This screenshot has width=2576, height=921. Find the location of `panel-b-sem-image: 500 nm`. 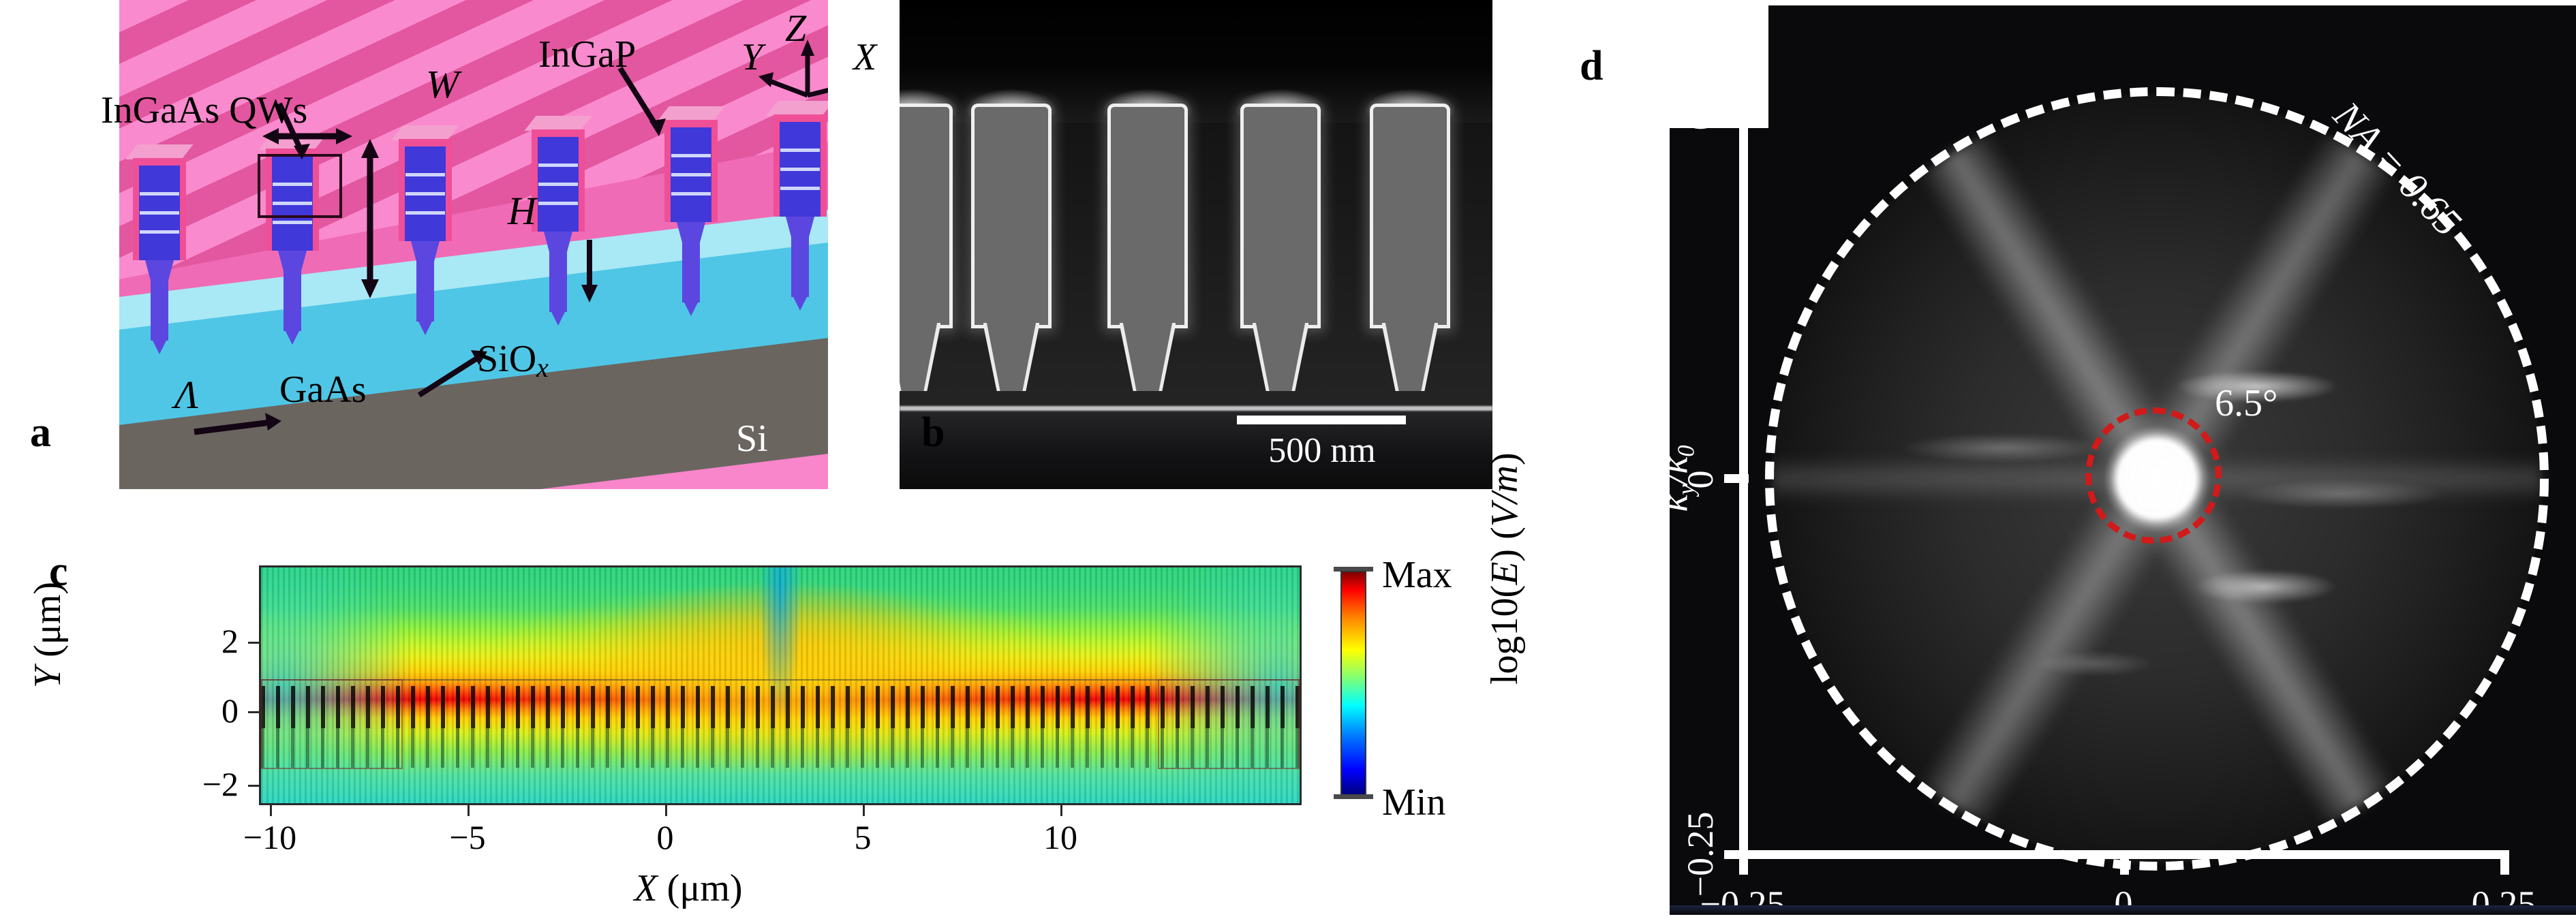

panel-b-sem-image: 500 nm is located at coordinates (1196, 244).